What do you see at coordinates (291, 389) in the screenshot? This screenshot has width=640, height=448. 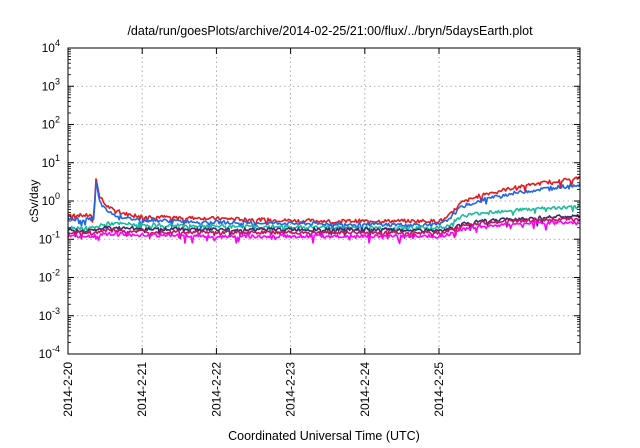 I see `x-tick-label: 2014-2-23` at bounding box center [291, 389].